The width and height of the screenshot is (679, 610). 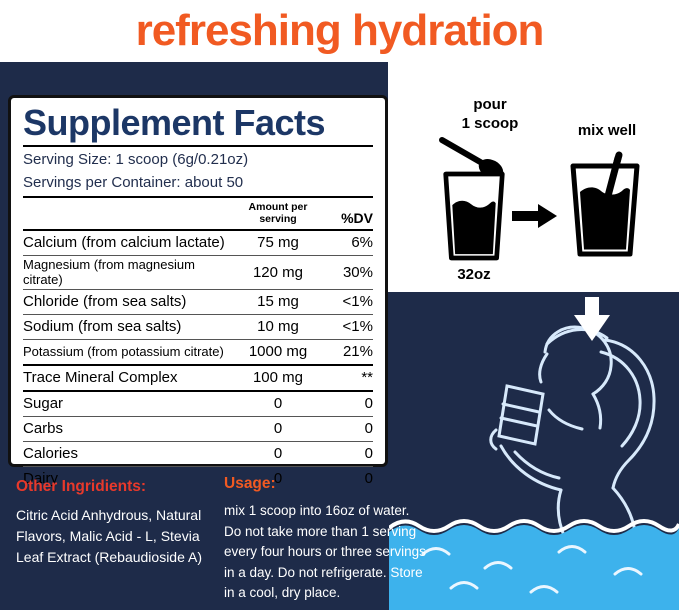 What do you see at coordinates (102, 327) in the screenshot?
I see `nutrient-name: Sodium (from sea salts)` at bounding box center [102, 327].